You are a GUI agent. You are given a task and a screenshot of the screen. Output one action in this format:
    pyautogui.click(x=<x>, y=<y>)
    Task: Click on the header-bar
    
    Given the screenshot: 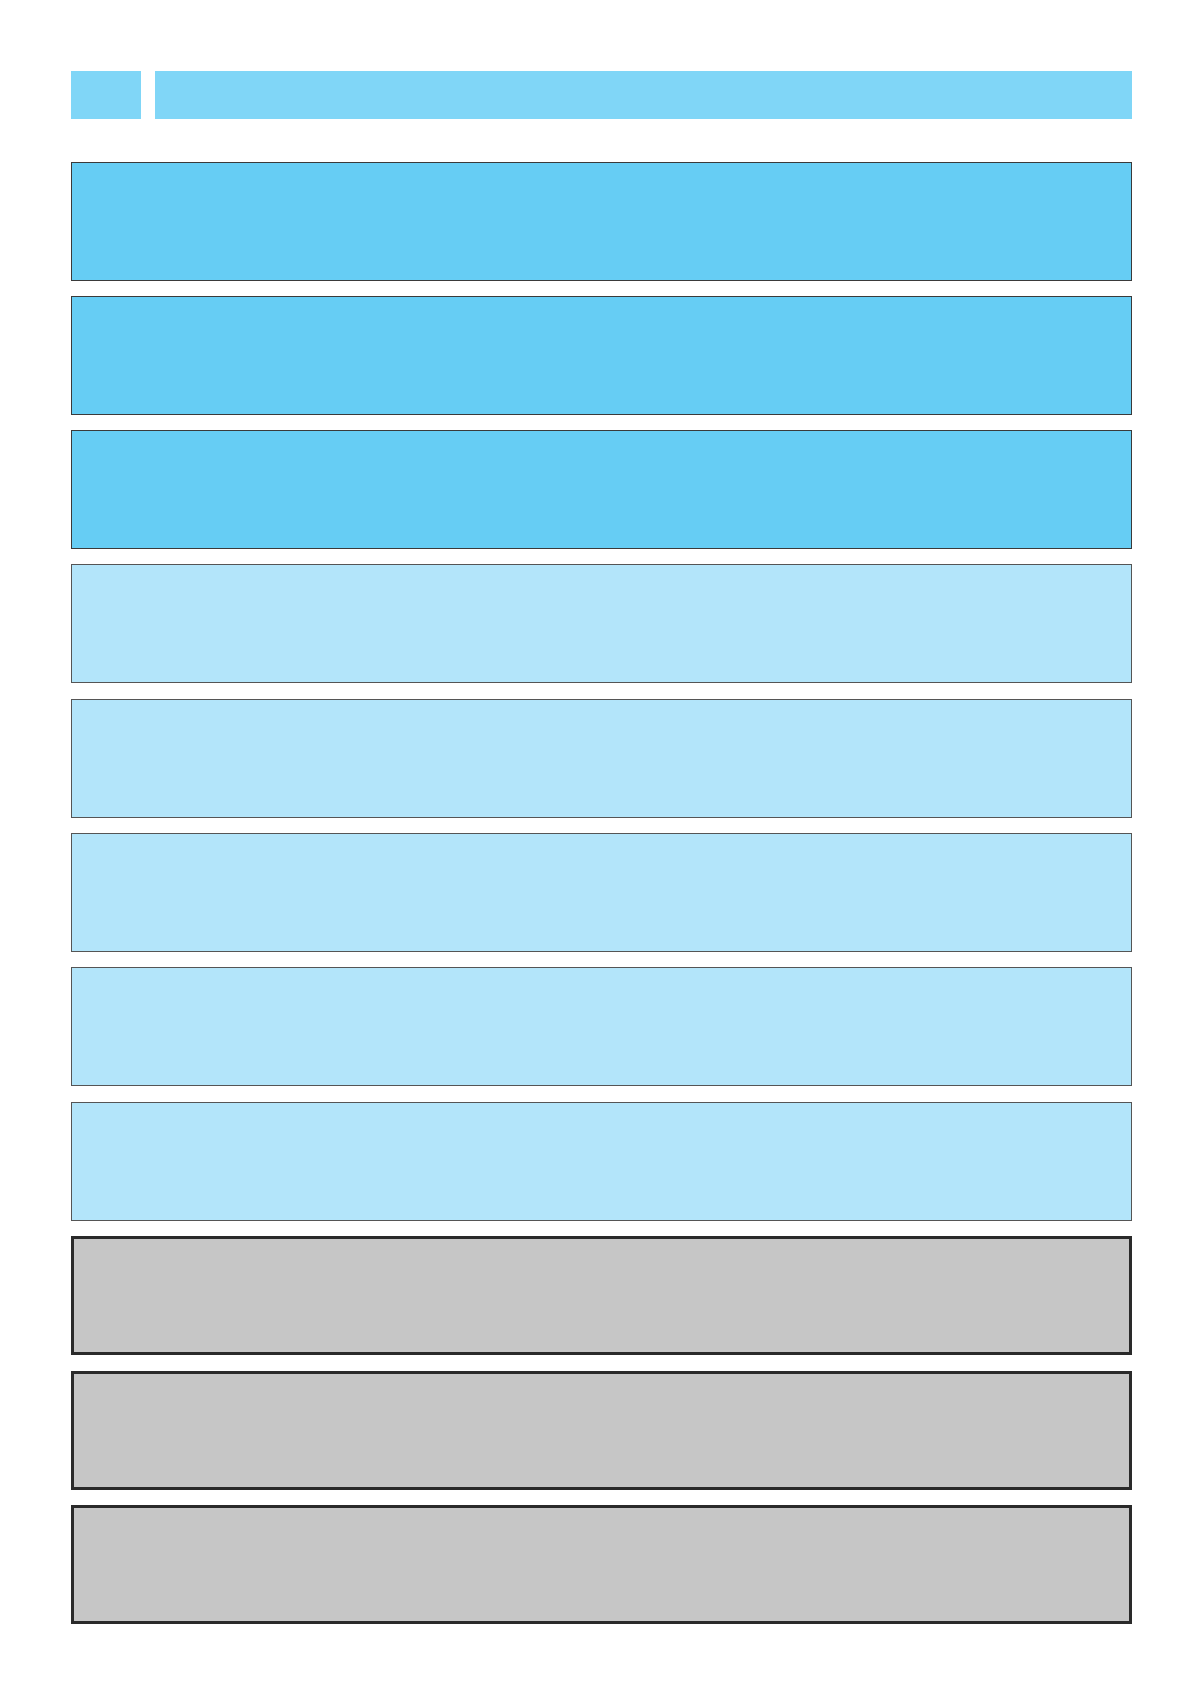 What is the action you would take?
    pyautogui.click(x=643, y=95)
    